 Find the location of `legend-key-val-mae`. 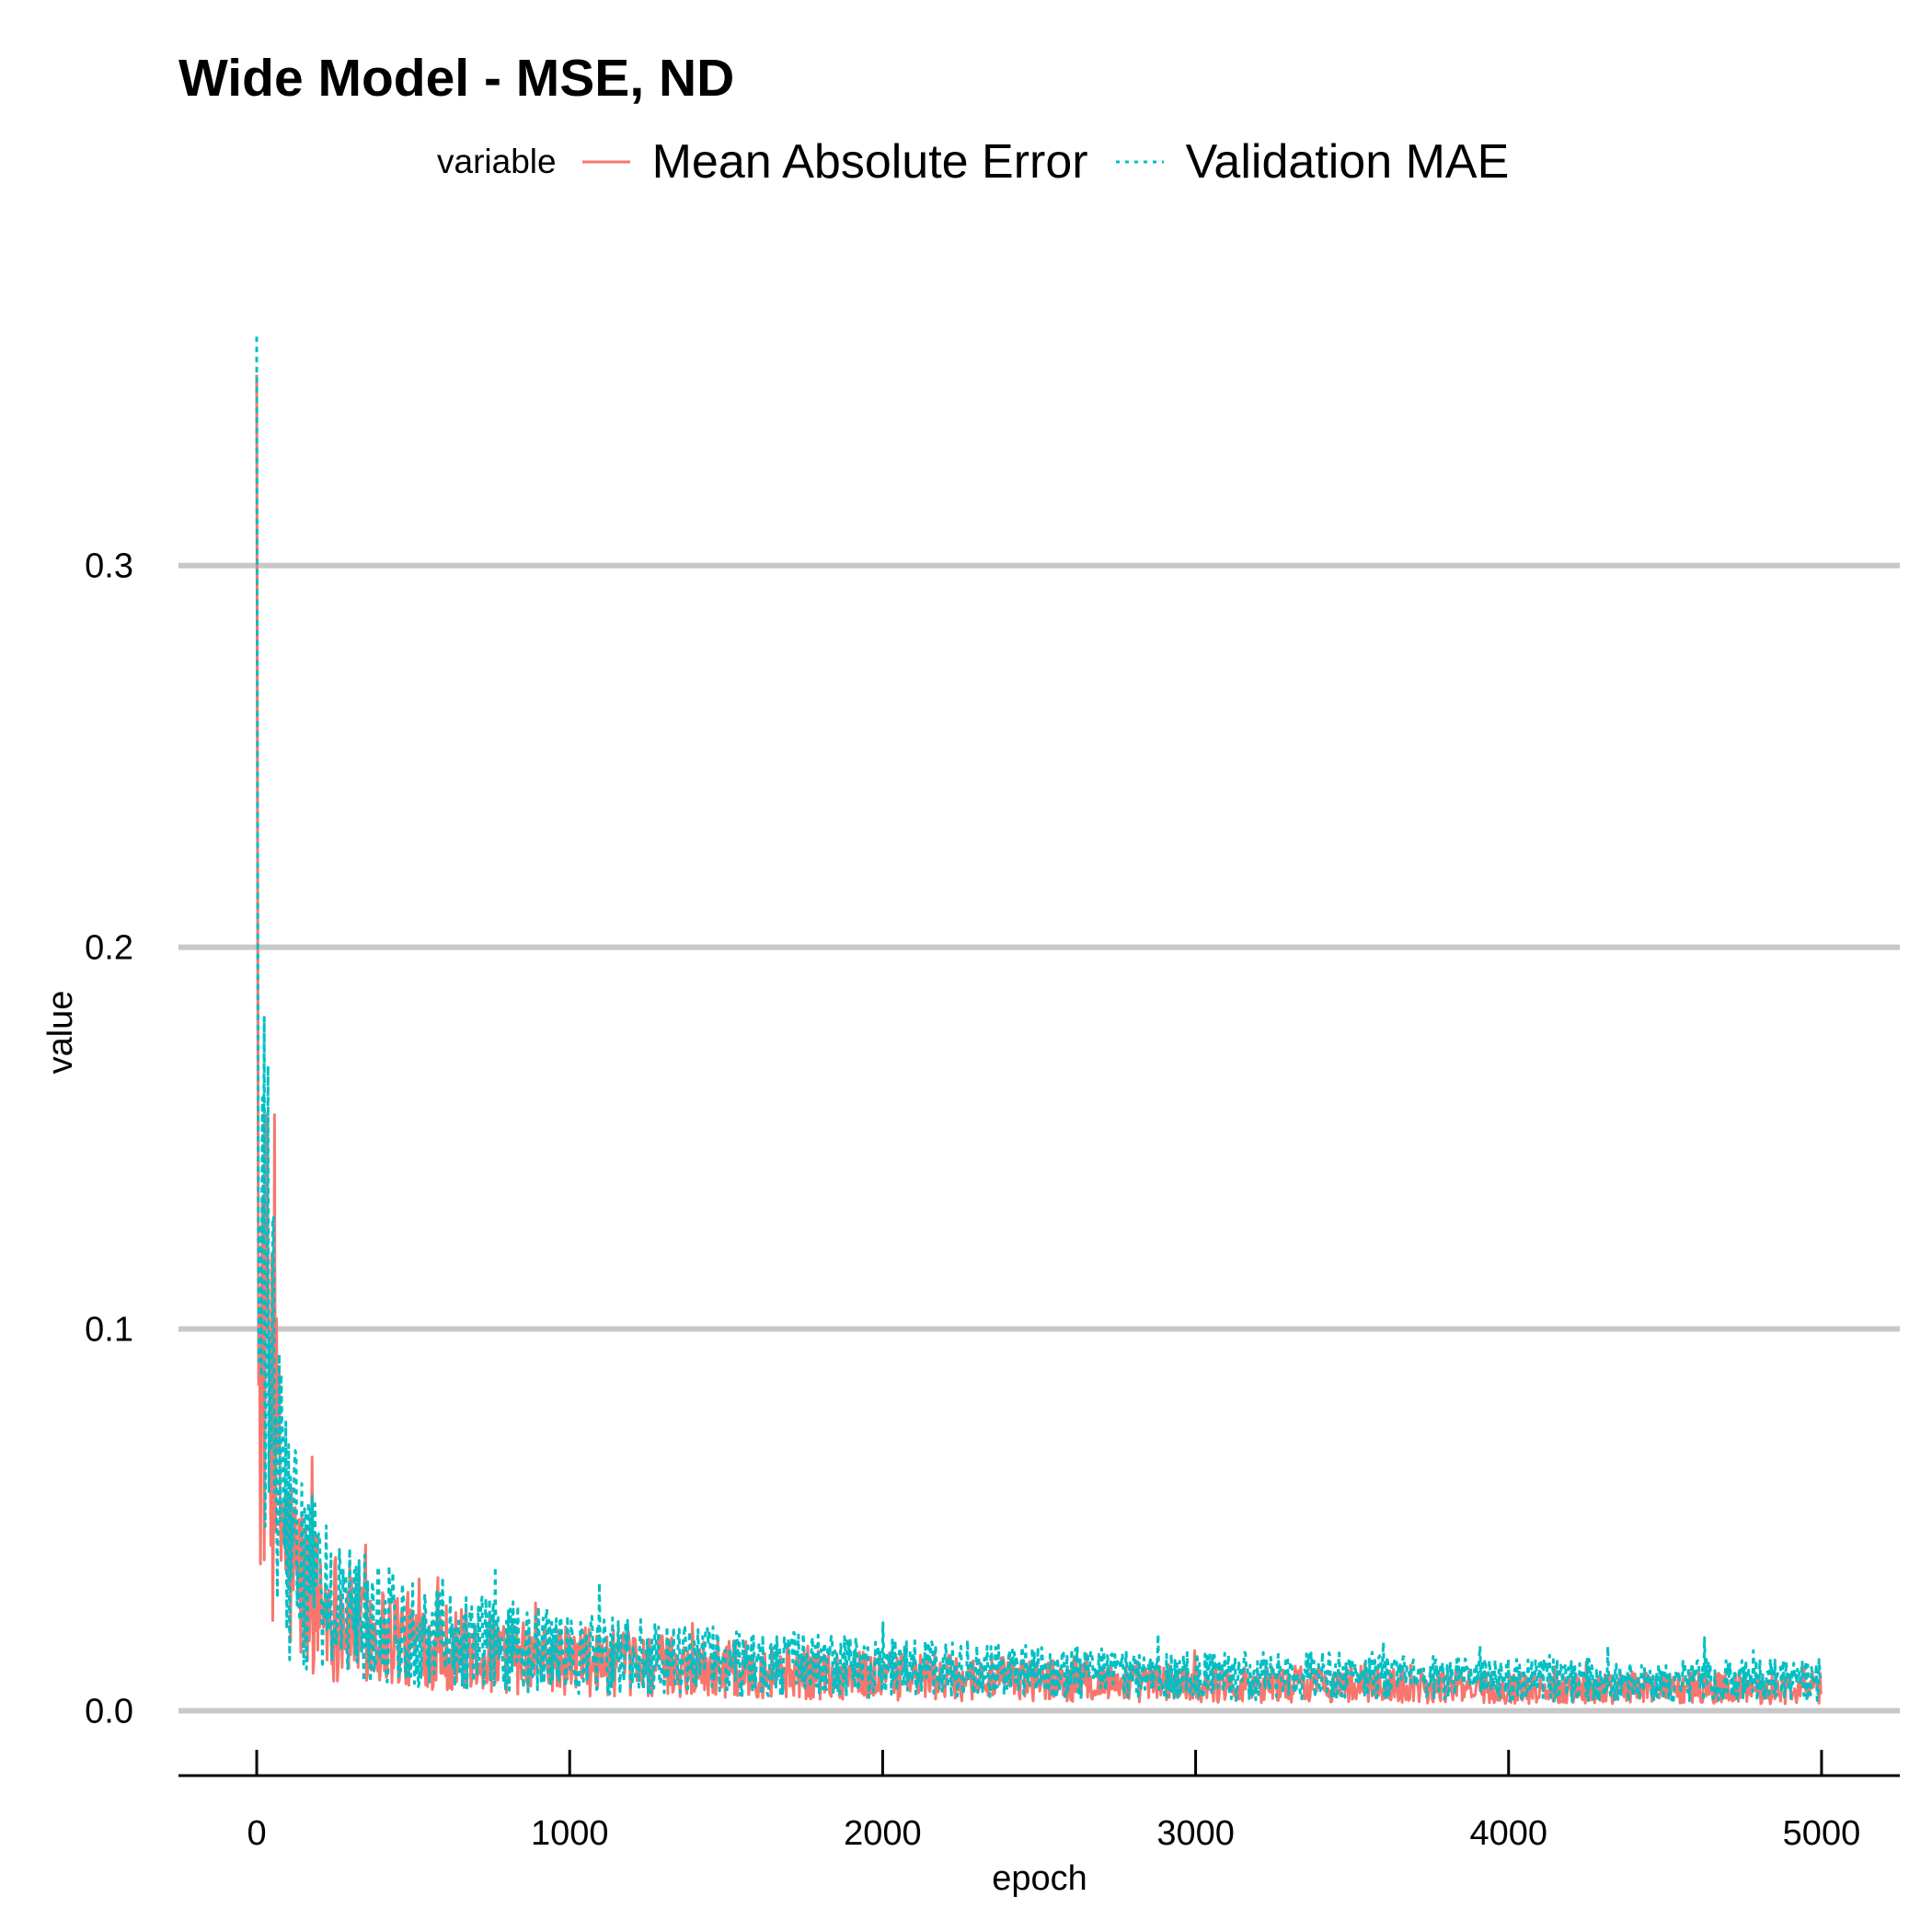

legend-key-val-mae is located at coordinates (1139, 162).